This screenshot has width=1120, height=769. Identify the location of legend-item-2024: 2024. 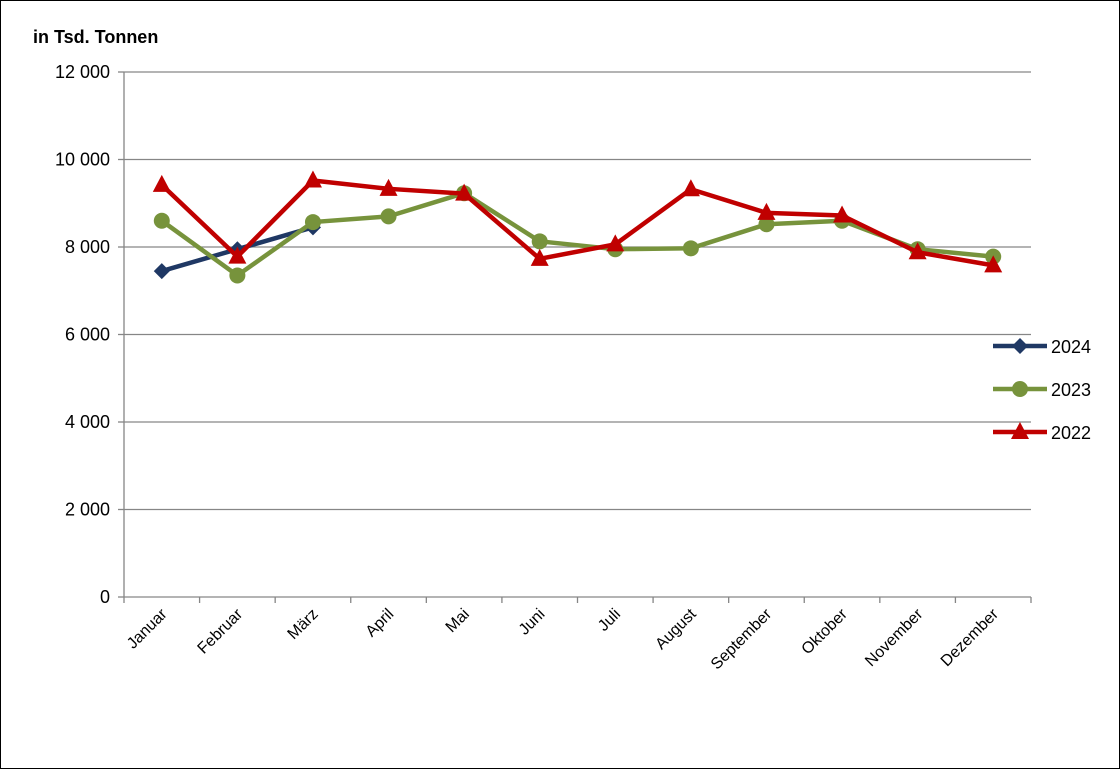
(1042, 347).